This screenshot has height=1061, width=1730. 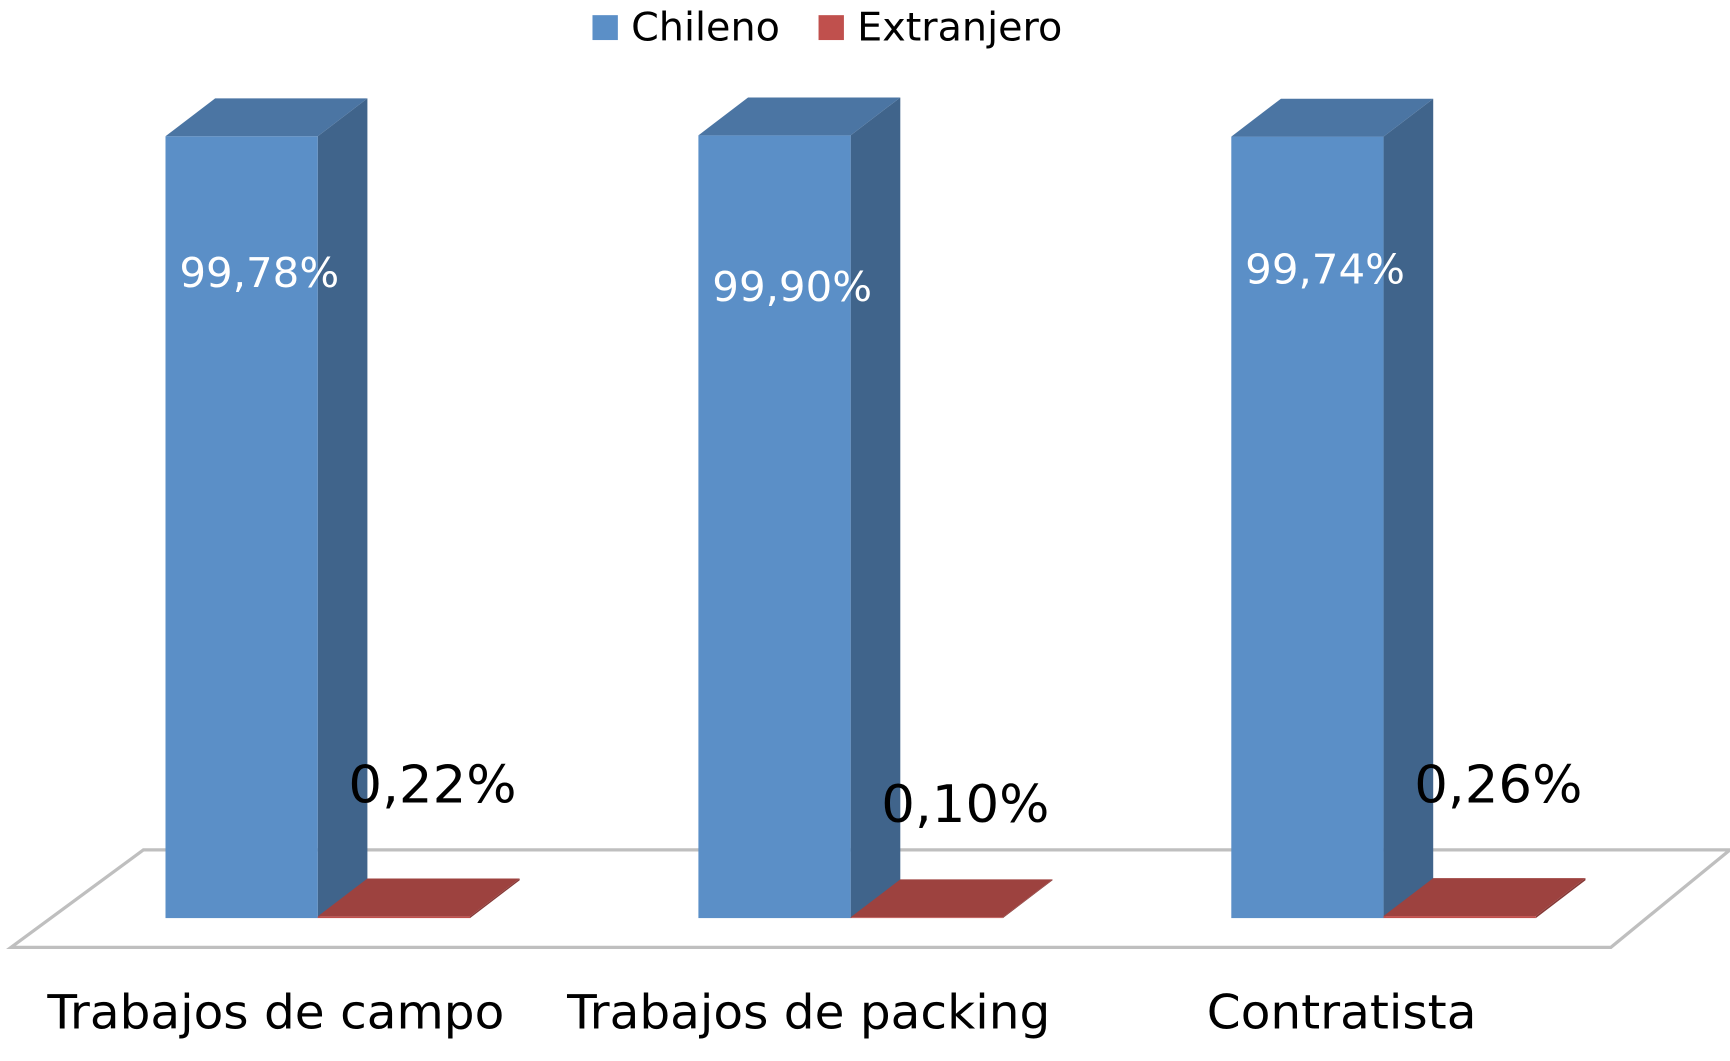 What do you see at coordinates (259, 272) in the screenshot?
I see `data-label: 99,78%` at bounding box center [259, 272].